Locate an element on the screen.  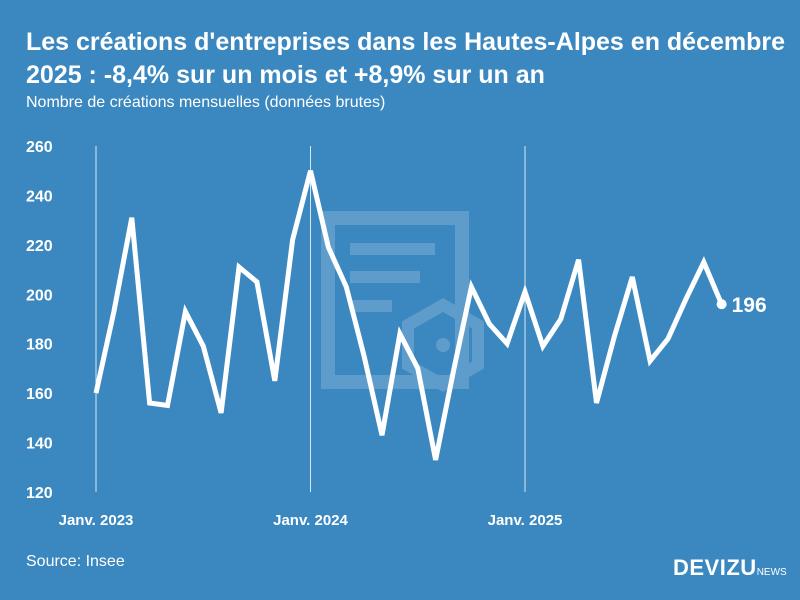
x-tick-label: Janv. 2024 is located at coordinates (310, 520).